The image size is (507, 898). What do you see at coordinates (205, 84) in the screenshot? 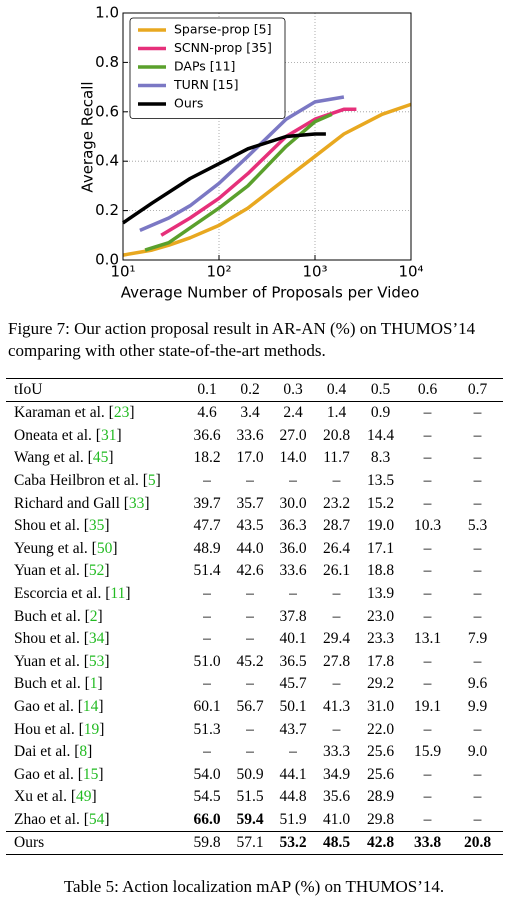
I see `legend-label: TURN [15]` at bounding box center [205, 84].